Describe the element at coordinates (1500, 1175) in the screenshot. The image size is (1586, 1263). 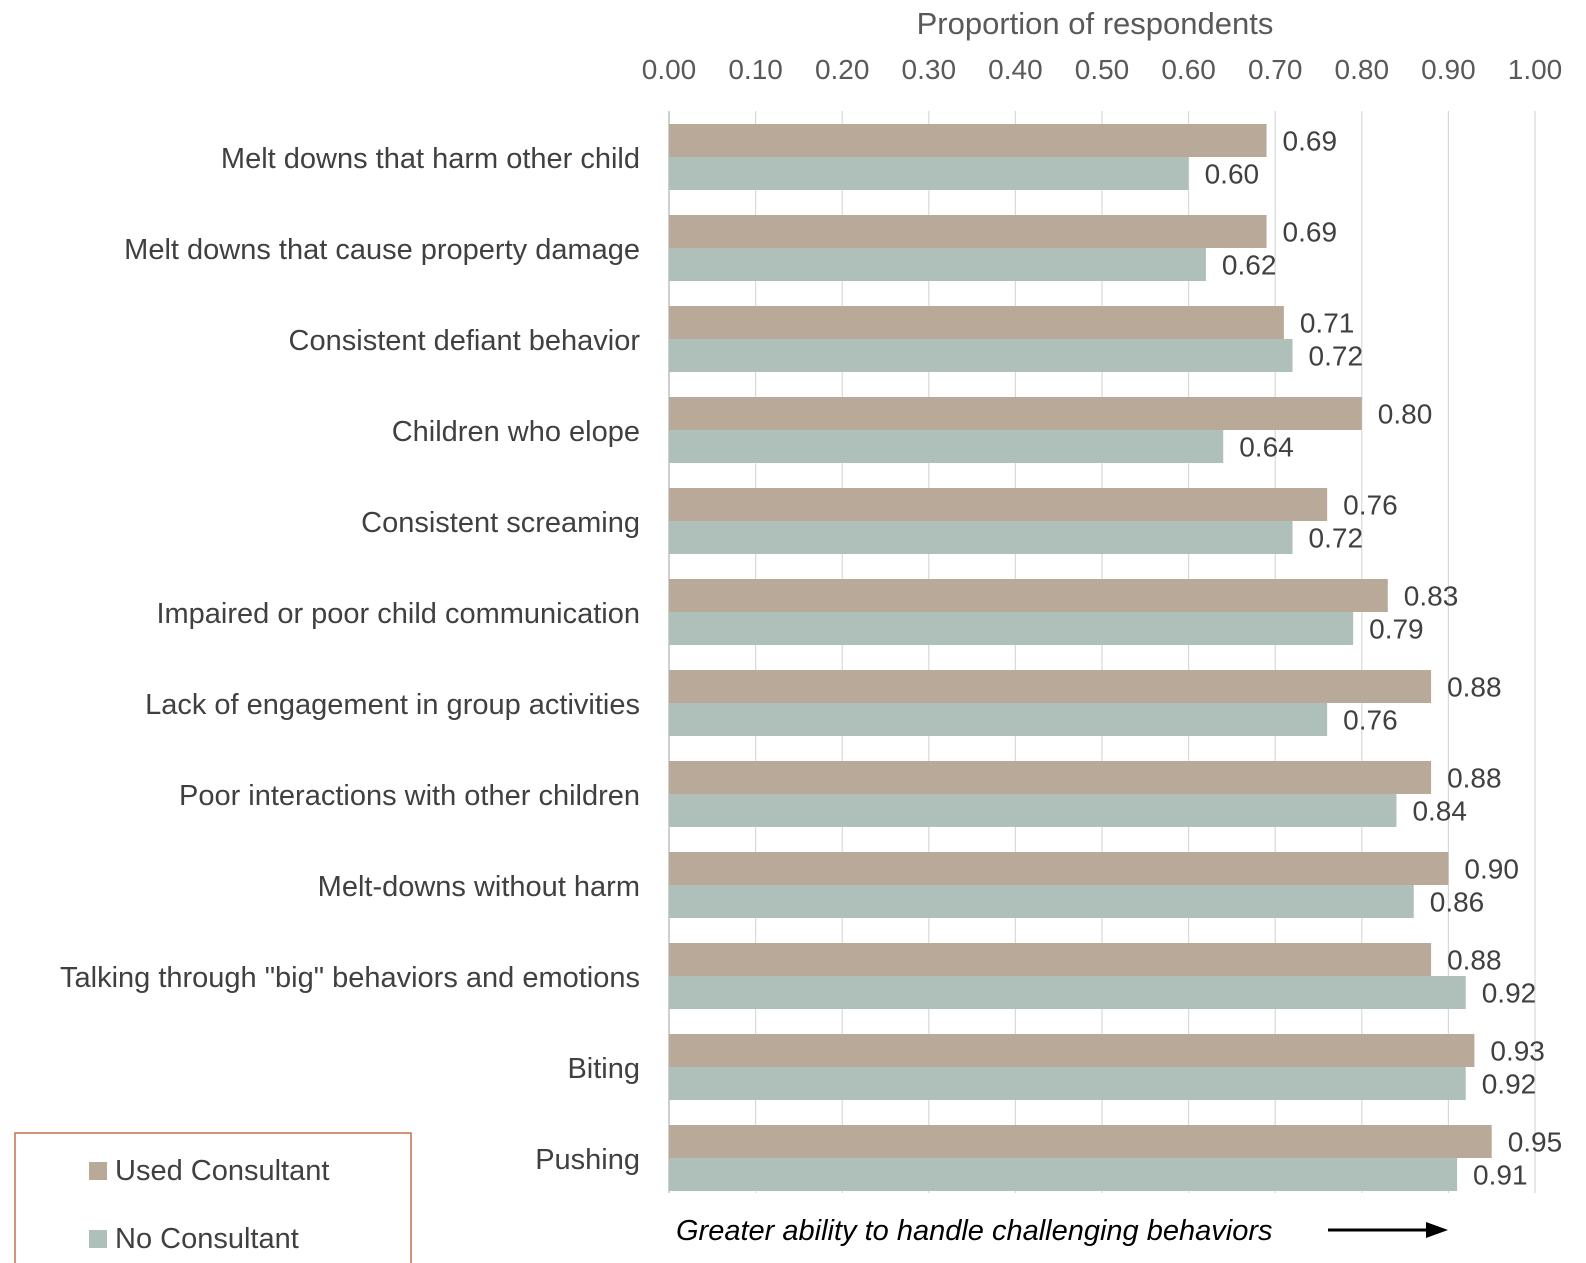
I see `data-label: 0.91` at that location.